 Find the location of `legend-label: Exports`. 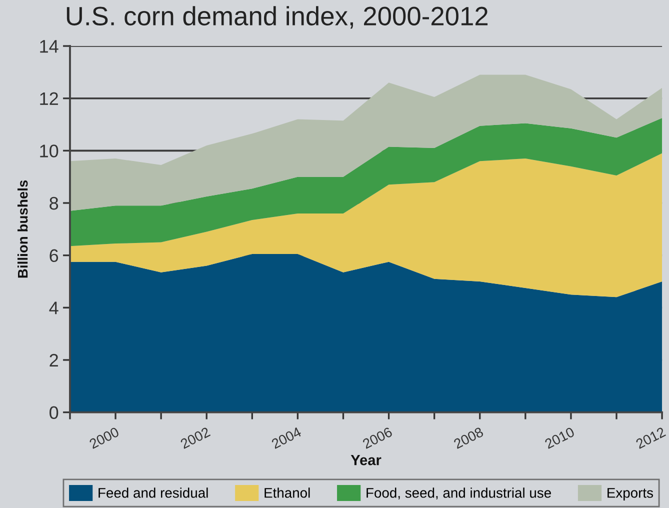

legend-label: Exports is located at coordinates (630, 494).